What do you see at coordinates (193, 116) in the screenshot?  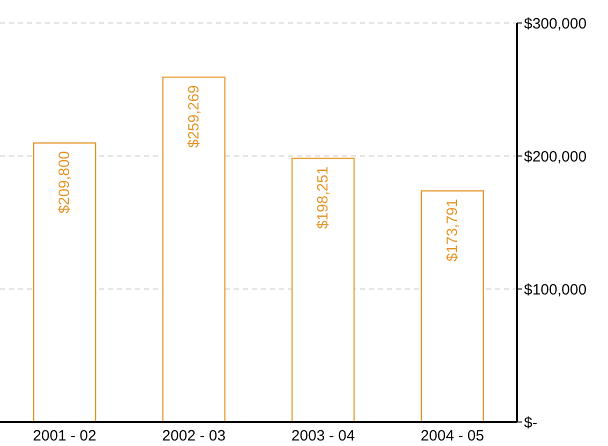 I see `data-label: $259,269` at bounding box center [193, 116].